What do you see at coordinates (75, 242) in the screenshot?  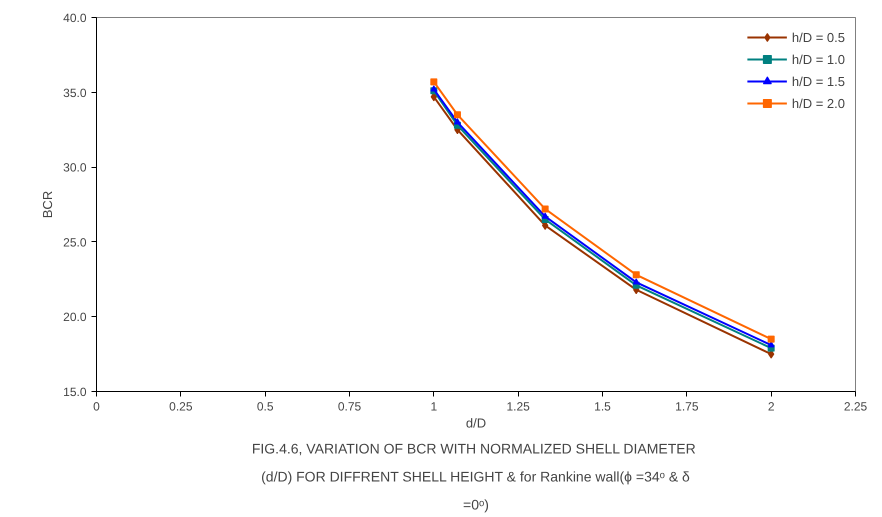 I see `y-tick-label: 25.0` at bounding box center [75, 242].